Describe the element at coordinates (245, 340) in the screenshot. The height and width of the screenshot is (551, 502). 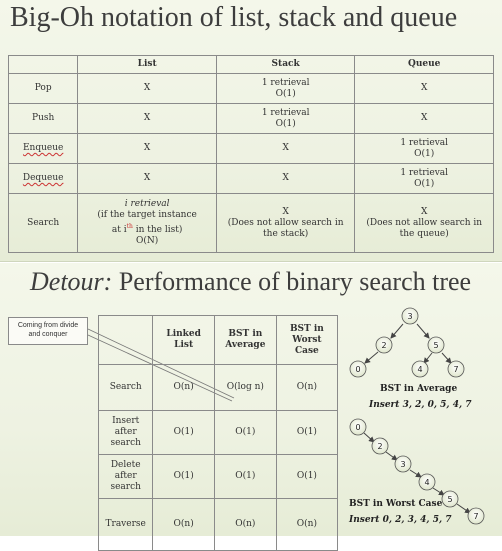
I see `header-bst-average: BST in Average` at that location.